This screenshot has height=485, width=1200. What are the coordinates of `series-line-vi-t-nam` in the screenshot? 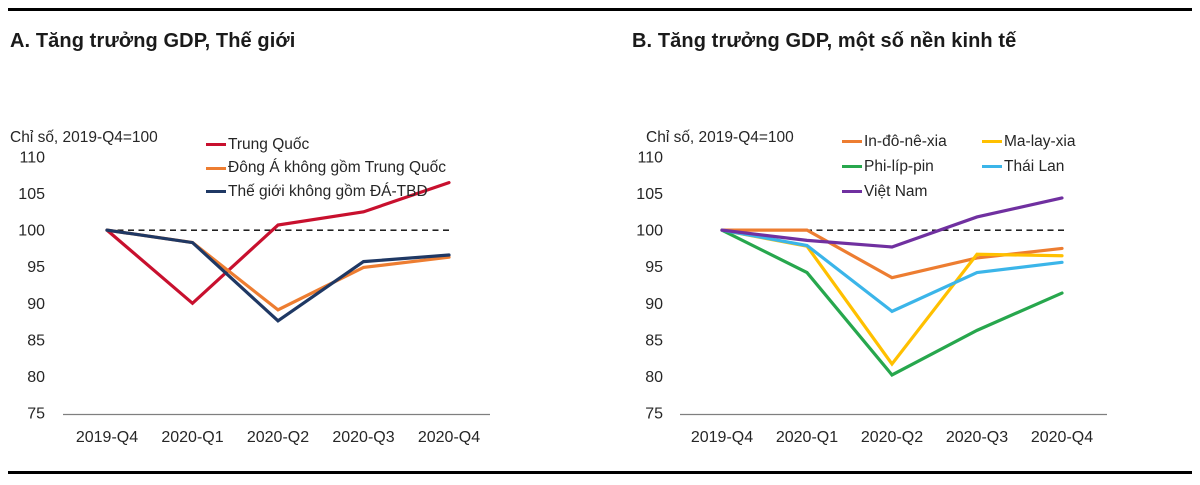 It's located at (892, 222).